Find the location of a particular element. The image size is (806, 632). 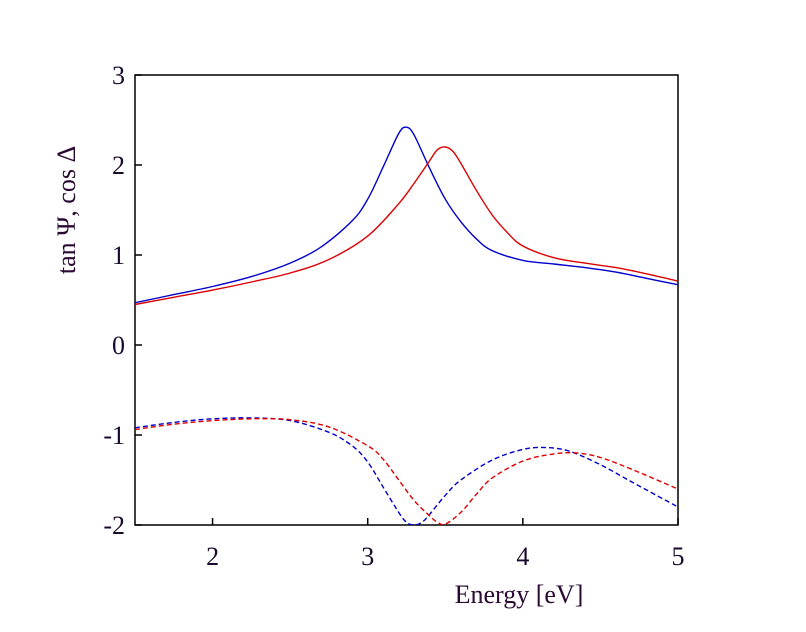

series-line-3-dashed is located at coordinates (406, 471).